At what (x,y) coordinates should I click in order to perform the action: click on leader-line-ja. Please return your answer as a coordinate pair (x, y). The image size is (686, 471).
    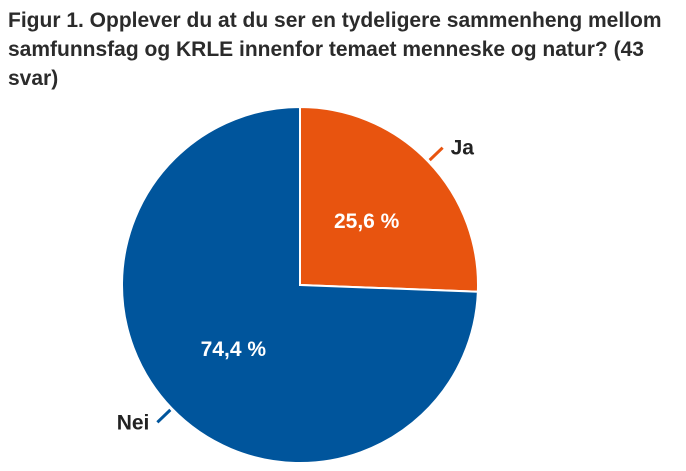
    Looking at the image, I should click on (436, 154).